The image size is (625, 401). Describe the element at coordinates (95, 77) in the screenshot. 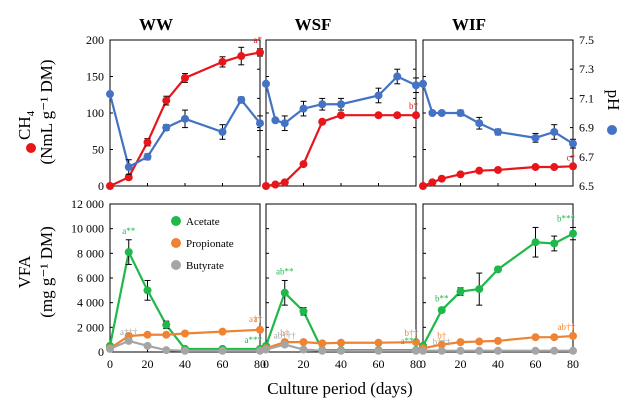

I see `panel-1-y-tick-label: 150` at that location.